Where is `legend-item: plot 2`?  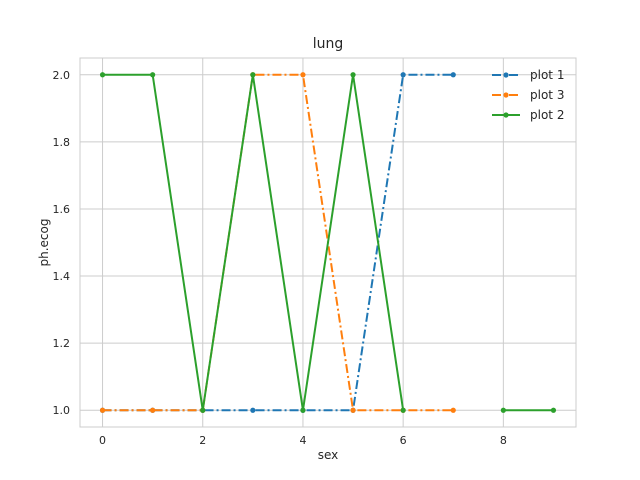 legend-item: plot 2 is located at coordinates (528, 115).